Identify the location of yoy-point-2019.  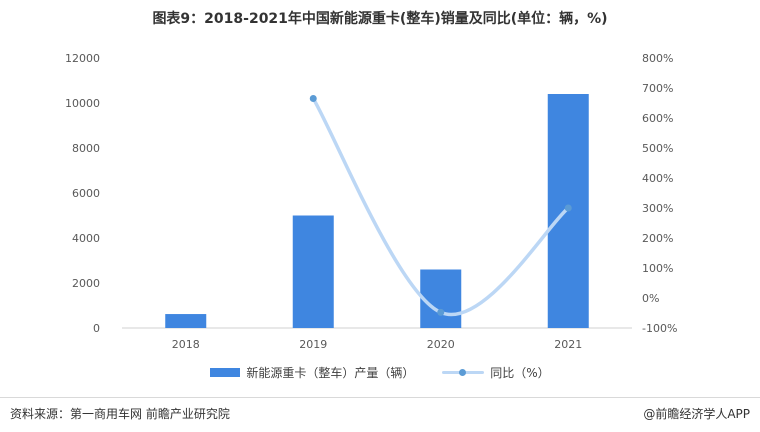
(313, 98).